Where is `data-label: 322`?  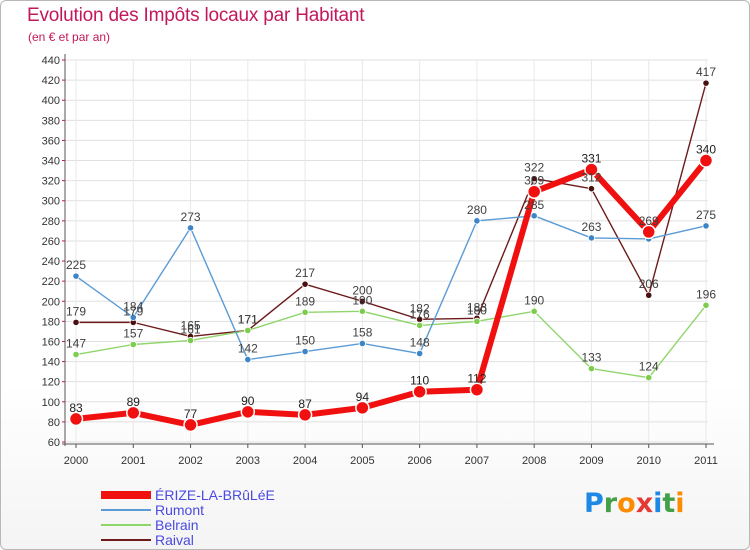
data-label: 322 is located at coordinates (534, 168).